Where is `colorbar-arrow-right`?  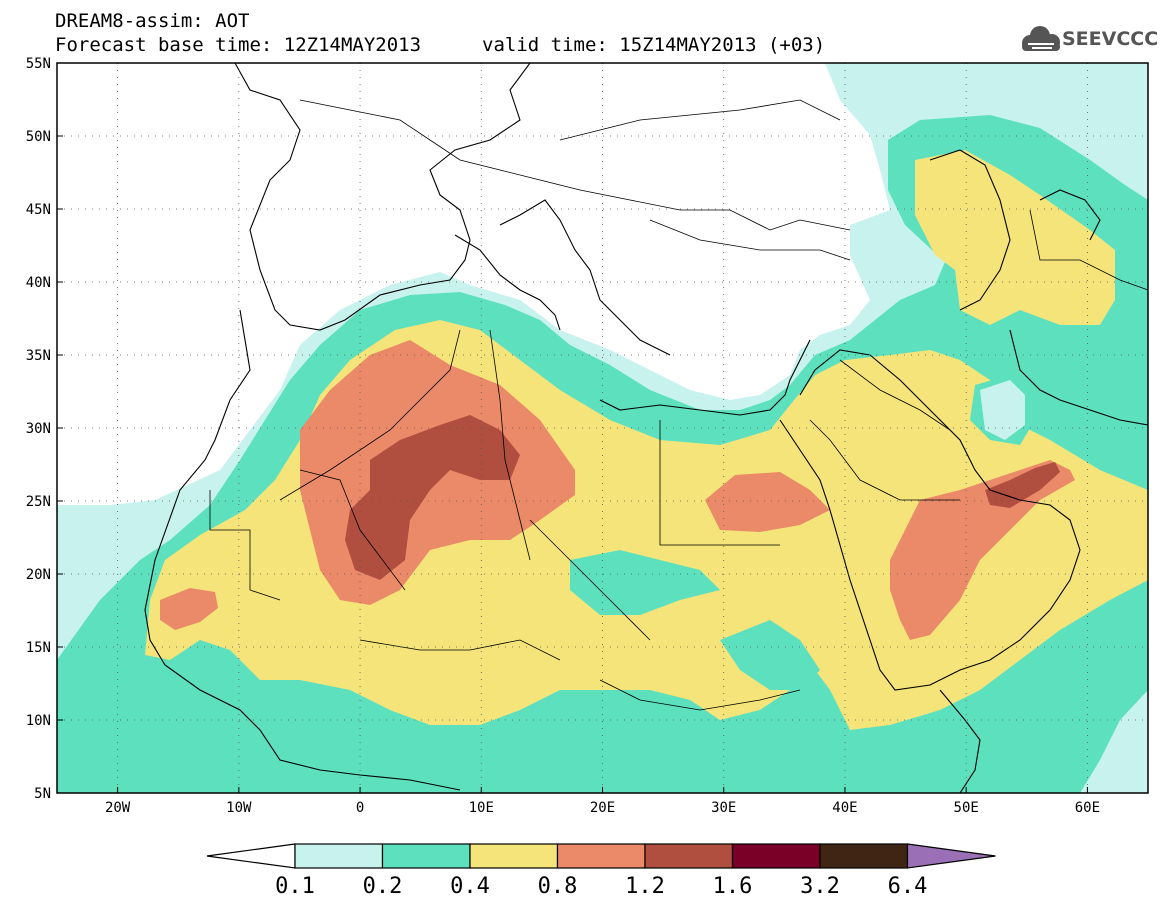
colorbar-arrow-right is located at coordinates (951, 856).